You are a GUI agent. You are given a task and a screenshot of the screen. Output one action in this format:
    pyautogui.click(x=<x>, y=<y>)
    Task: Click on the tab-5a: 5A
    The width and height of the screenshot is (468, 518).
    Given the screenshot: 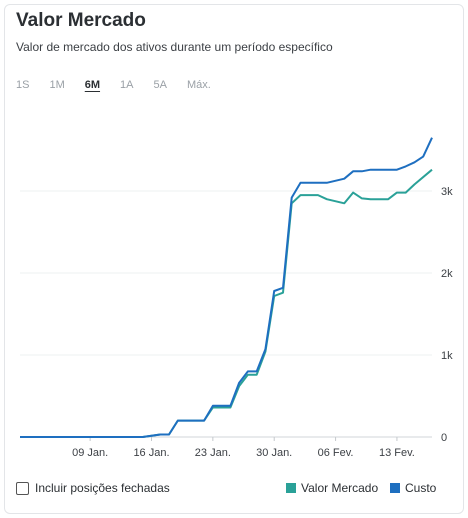 What is the action you would take?
    pyautogui.click(x=160, y=85)
    